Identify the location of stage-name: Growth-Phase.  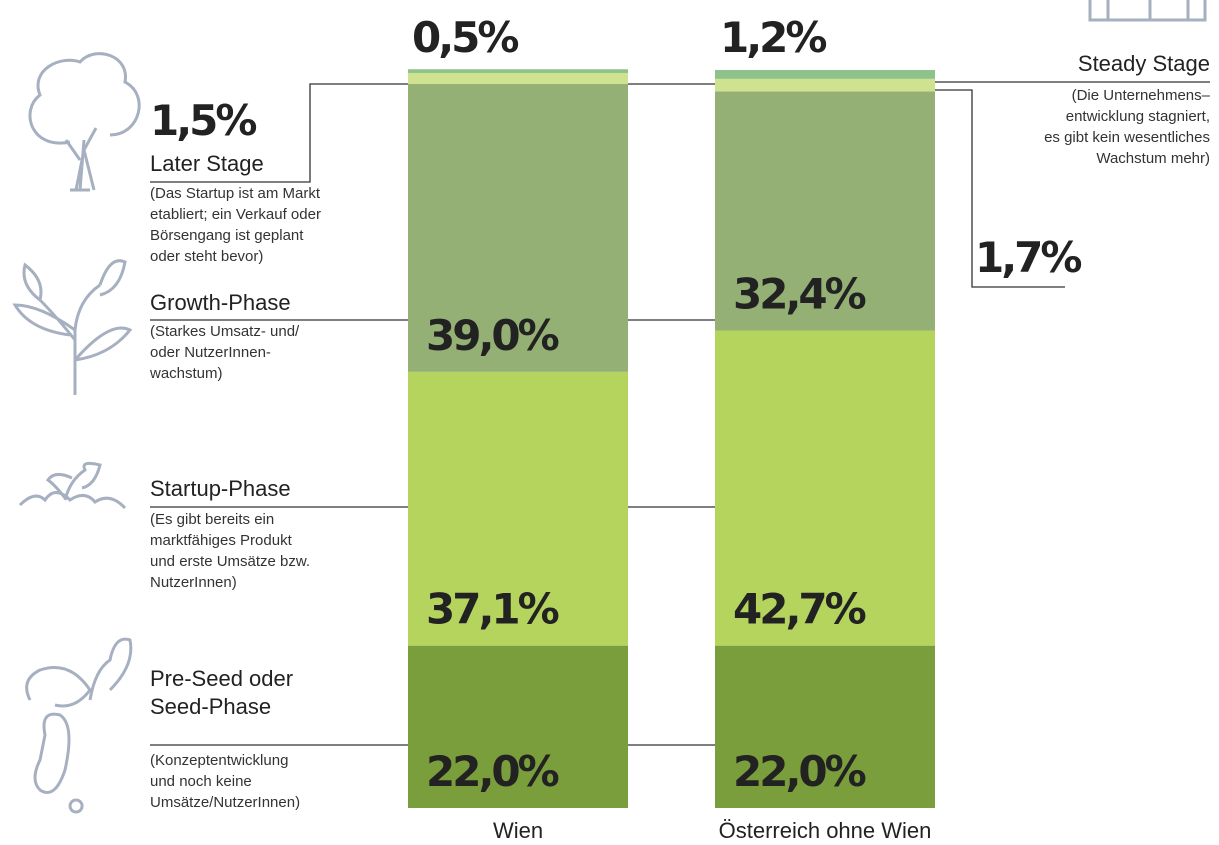
(220, 302).